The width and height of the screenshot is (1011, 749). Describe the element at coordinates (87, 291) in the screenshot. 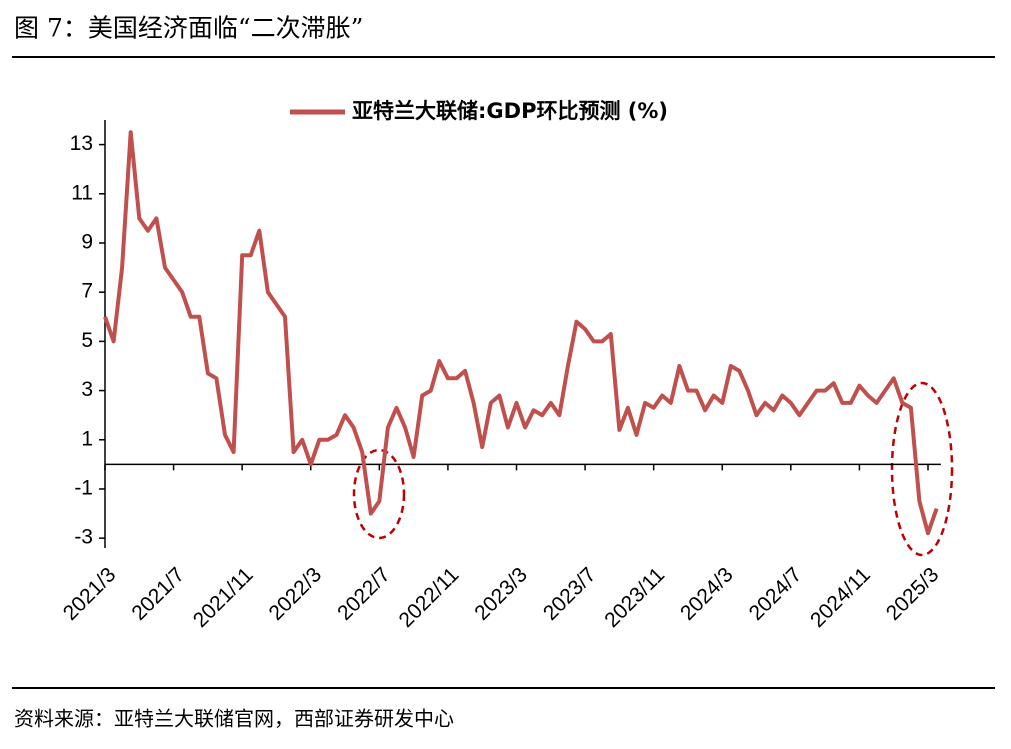

I see `y-tick-label: 7` at that location.